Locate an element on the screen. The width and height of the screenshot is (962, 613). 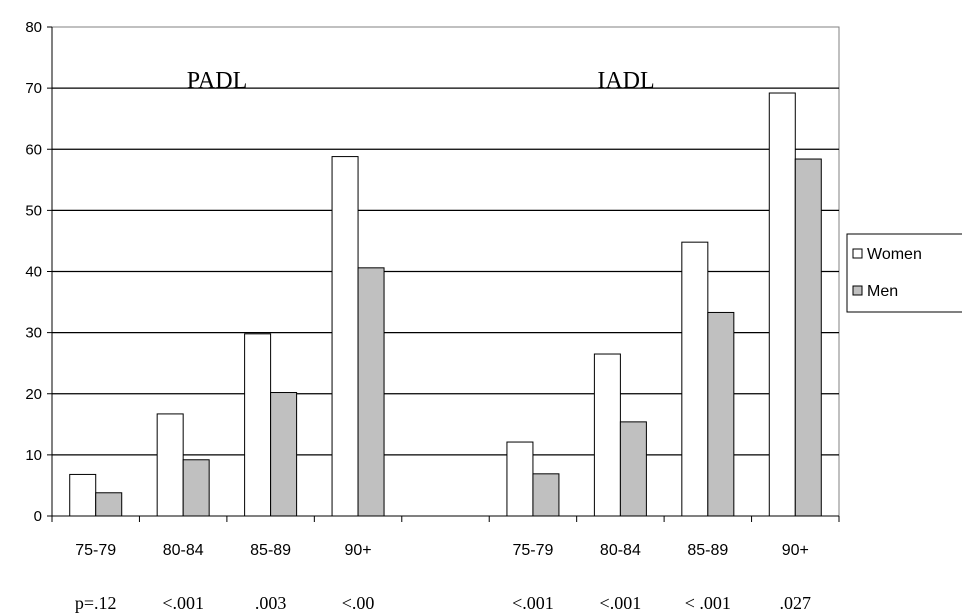
legend-label-women: Women is located at coordinates (894, 254).